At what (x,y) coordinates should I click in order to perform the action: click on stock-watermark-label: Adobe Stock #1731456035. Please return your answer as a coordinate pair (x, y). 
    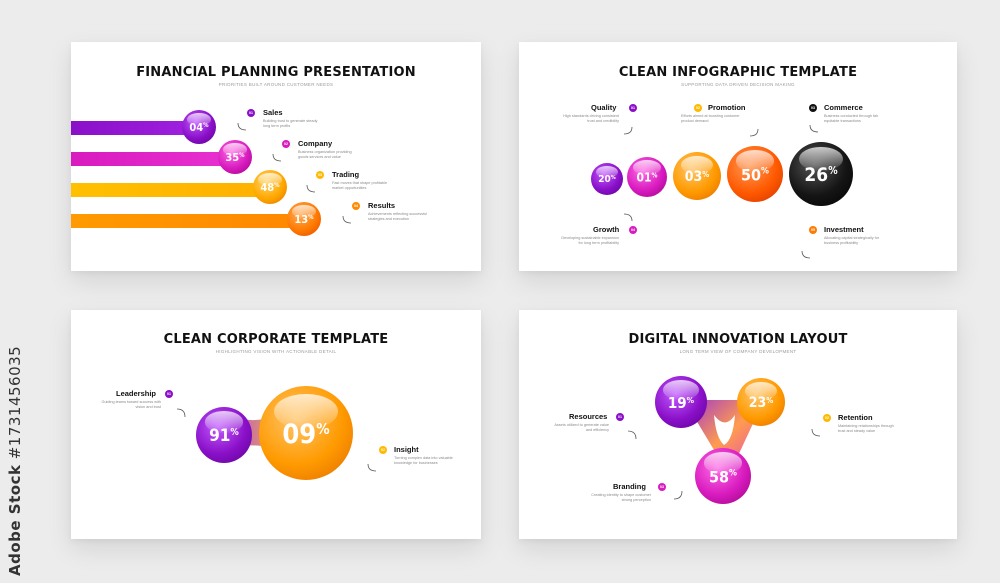
    Looking at the image, I should click on (16, 456).